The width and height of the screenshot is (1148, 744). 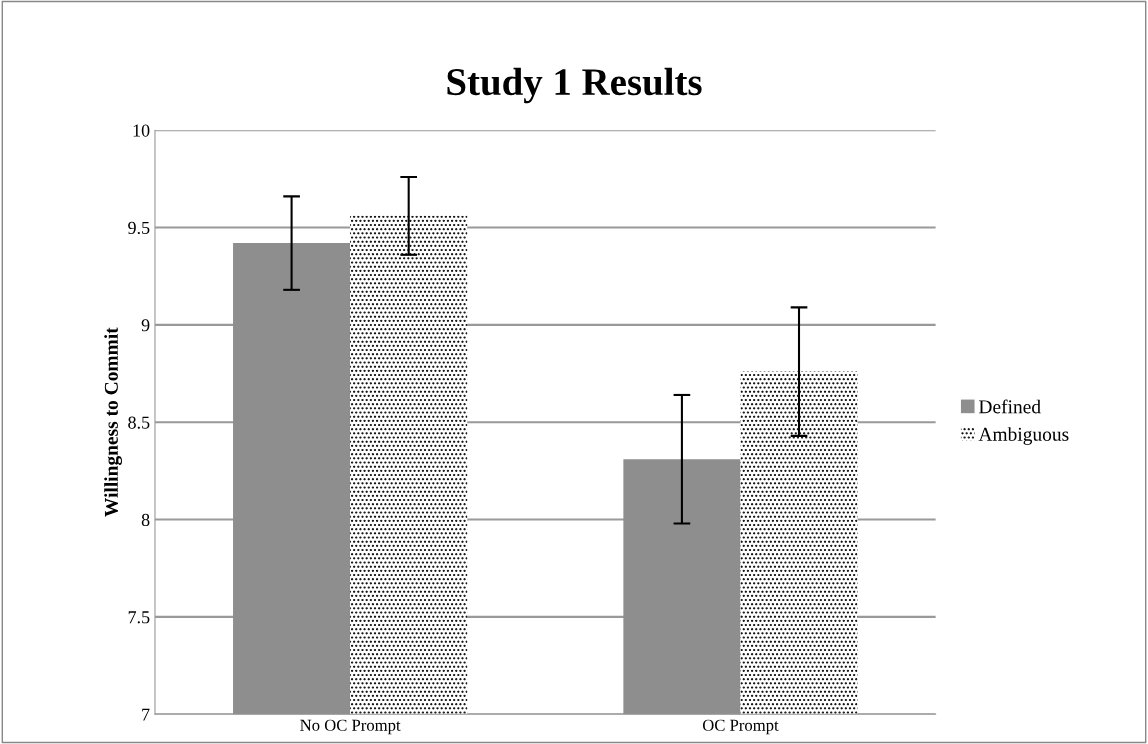 I want to click on y-tick-label: 8, so click(x=145, y=519).